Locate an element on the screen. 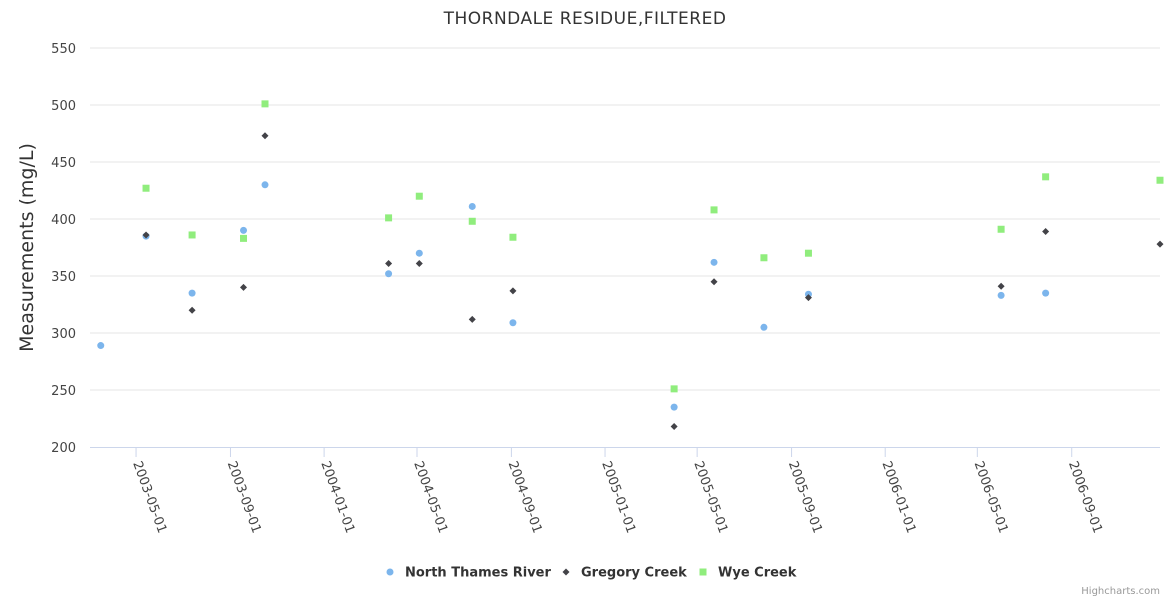 Image resolution: width=1170 pixels, height=604 pixels. legend: North Thames River Gregory Creek Wye Creek is located at coordinates (591, 573).